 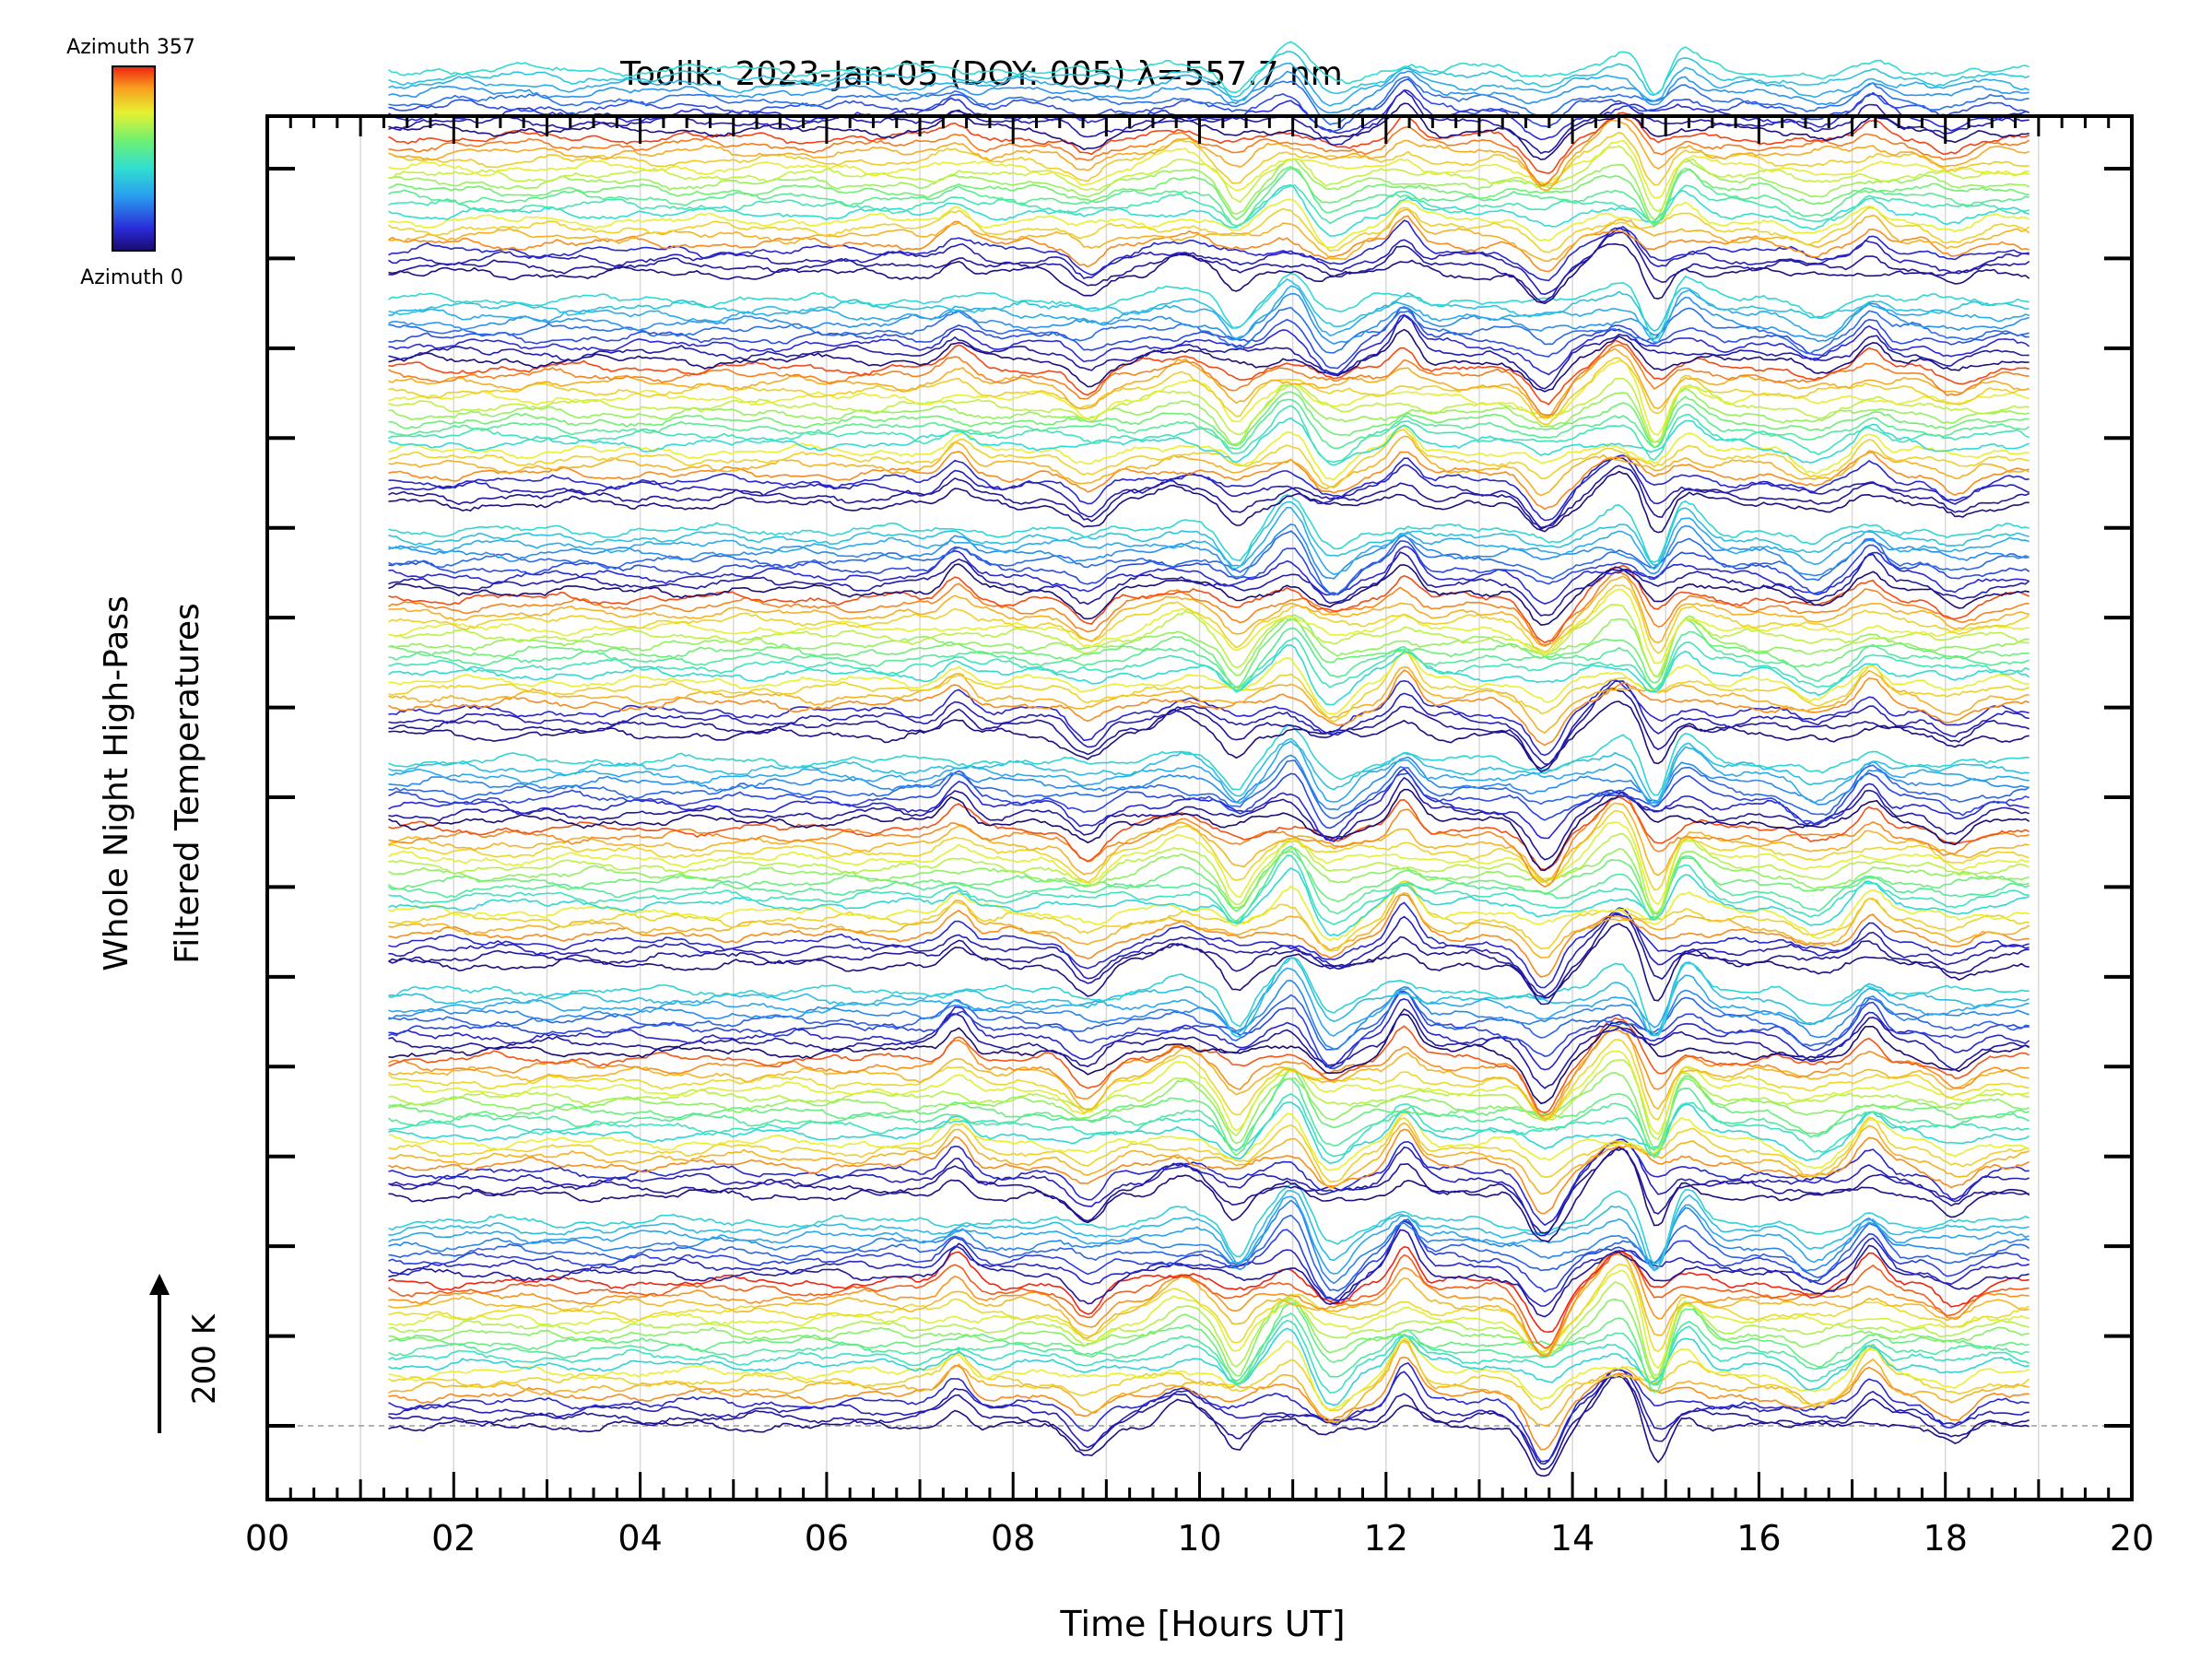 What do you see at coordinates (1758, 1538) in the screenshot?
I see `x-tick-label: 16` at bounding box center [1758, 1538].